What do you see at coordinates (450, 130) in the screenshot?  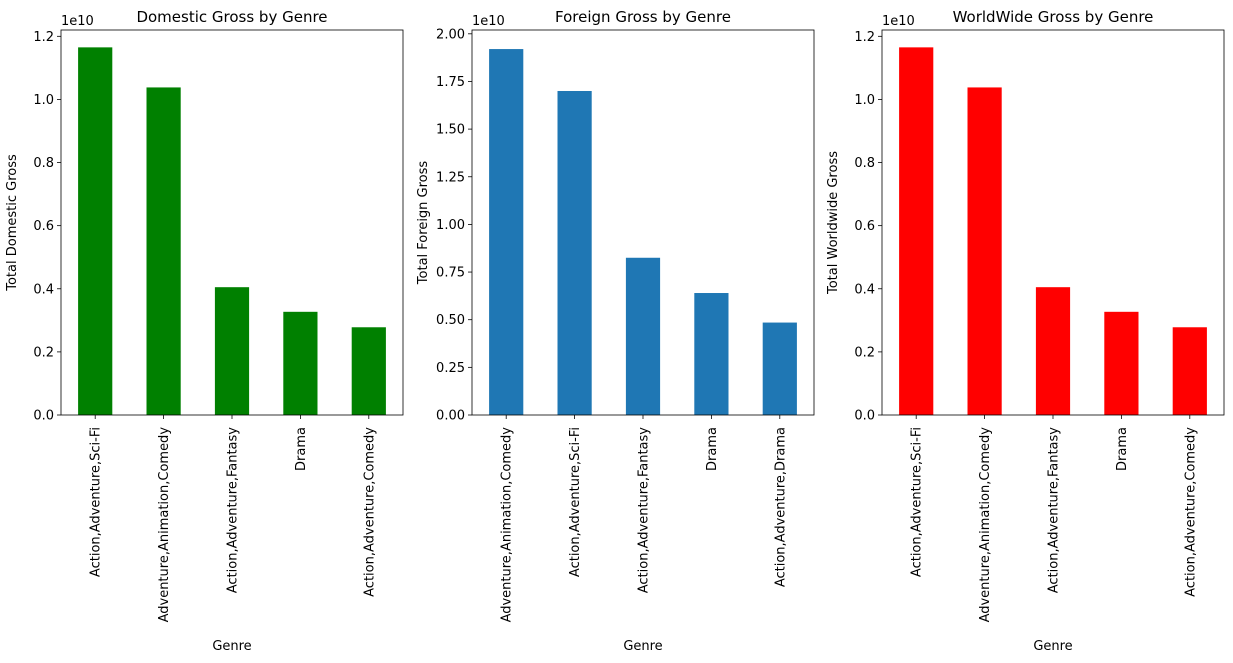 I see `y-tick-label: 1.50` at bounding box center [450, 130].